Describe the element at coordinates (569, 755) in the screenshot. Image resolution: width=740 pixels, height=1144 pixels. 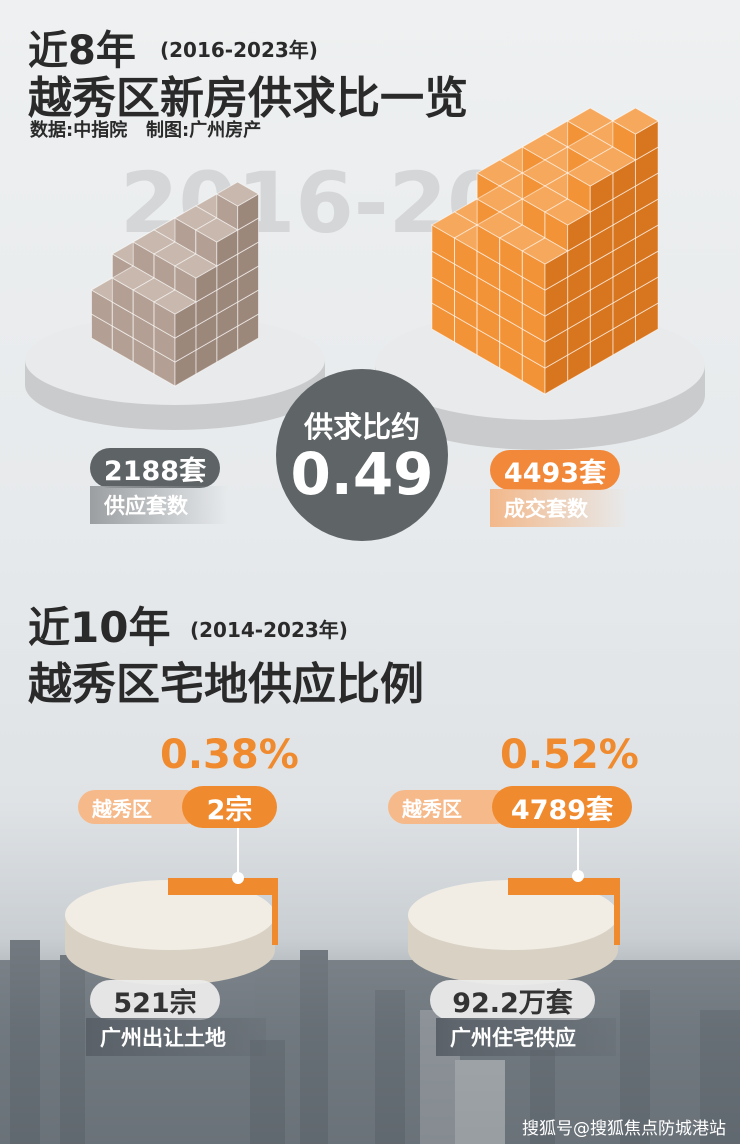
I see `right-percent: 0.52%` at that location.